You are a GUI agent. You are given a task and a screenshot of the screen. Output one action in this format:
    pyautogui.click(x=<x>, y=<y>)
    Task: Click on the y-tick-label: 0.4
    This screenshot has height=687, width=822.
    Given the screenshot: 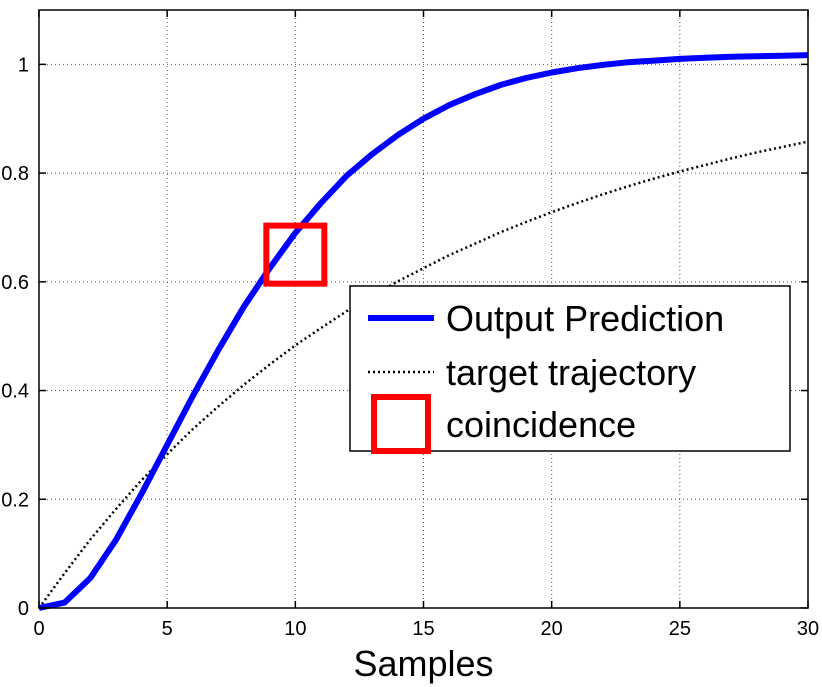 What is the action you would take?
    pyautogui.click(x=15, y=392)
    